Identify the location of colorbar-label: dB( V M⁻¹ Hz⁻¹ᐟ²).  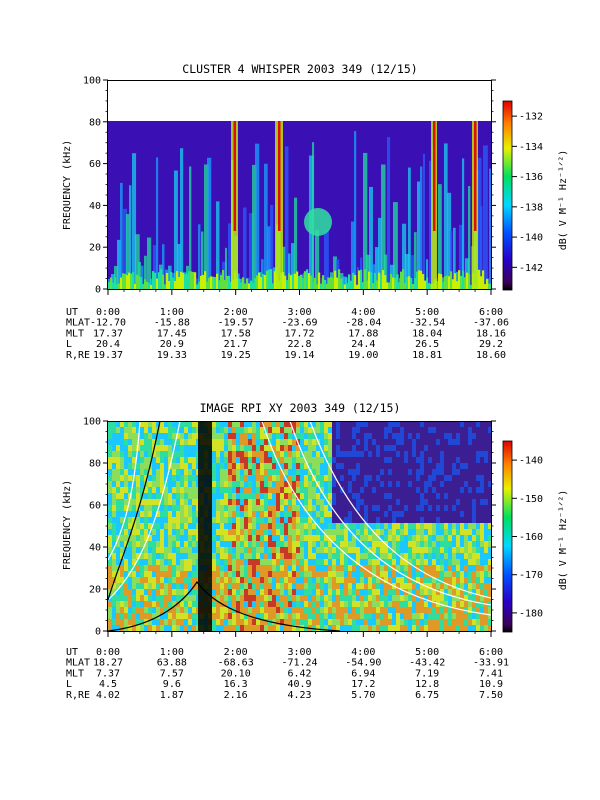
(563, 540).